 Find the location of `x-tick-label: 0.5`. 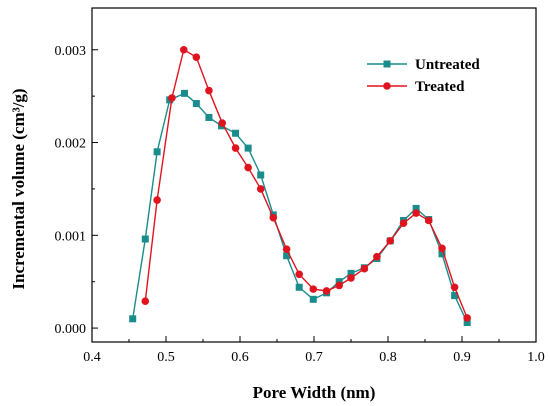

x-tick-label: 0.5 is located at coordinates (166, 357).